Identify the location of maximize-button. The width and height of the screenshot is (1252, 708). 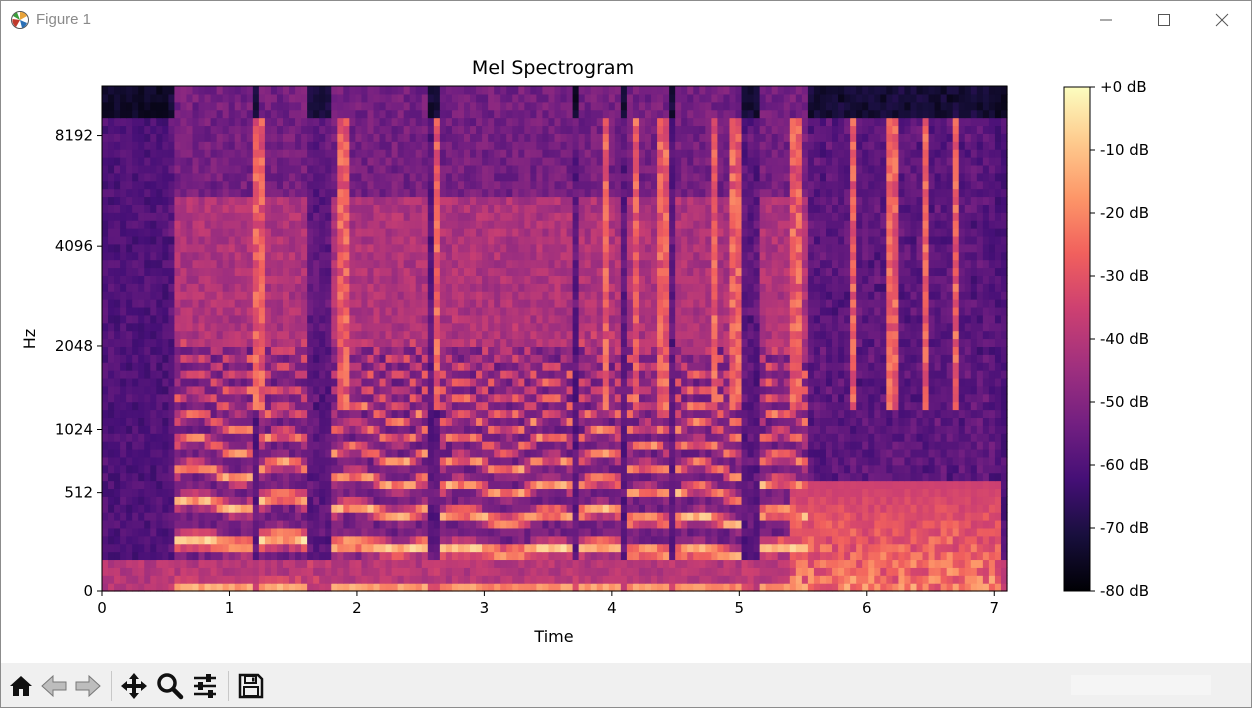
(1164, 20).